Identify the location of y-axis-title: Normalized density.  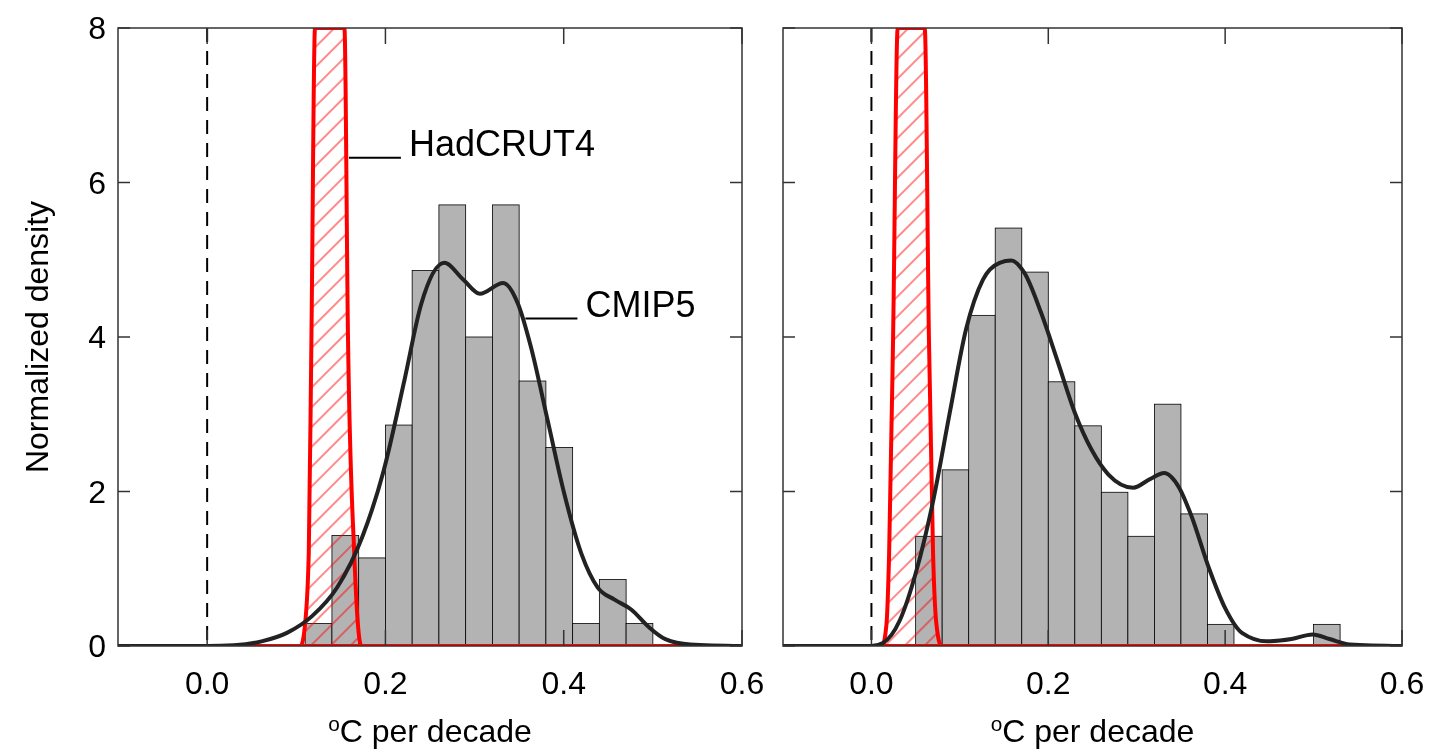
(37, 337).